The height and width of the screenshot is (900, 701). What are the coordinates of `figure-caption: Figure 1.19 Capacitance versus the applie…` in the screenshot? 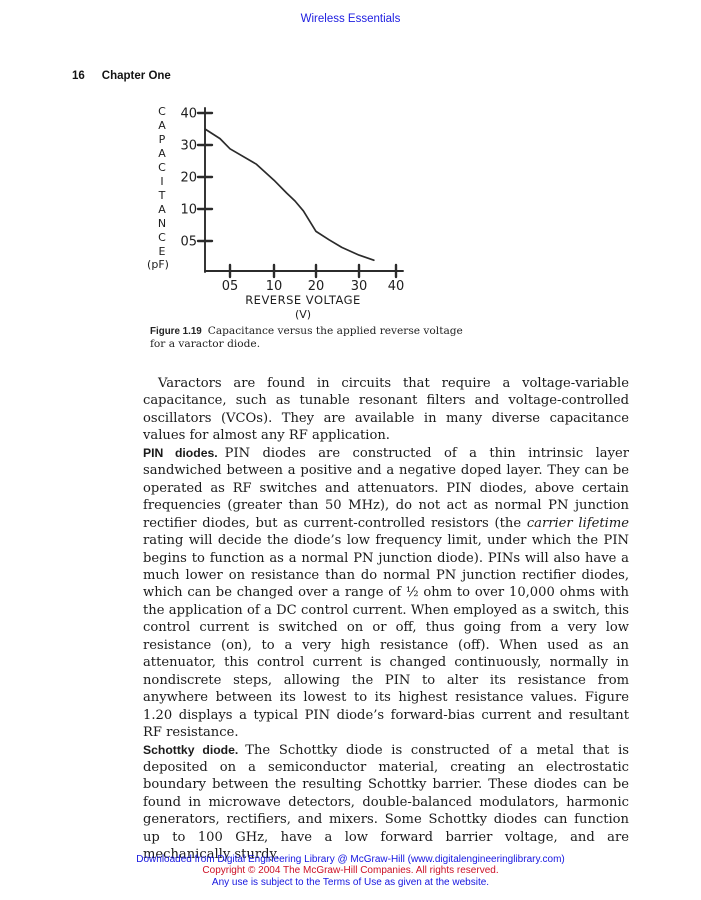 It's located at (307, 337).